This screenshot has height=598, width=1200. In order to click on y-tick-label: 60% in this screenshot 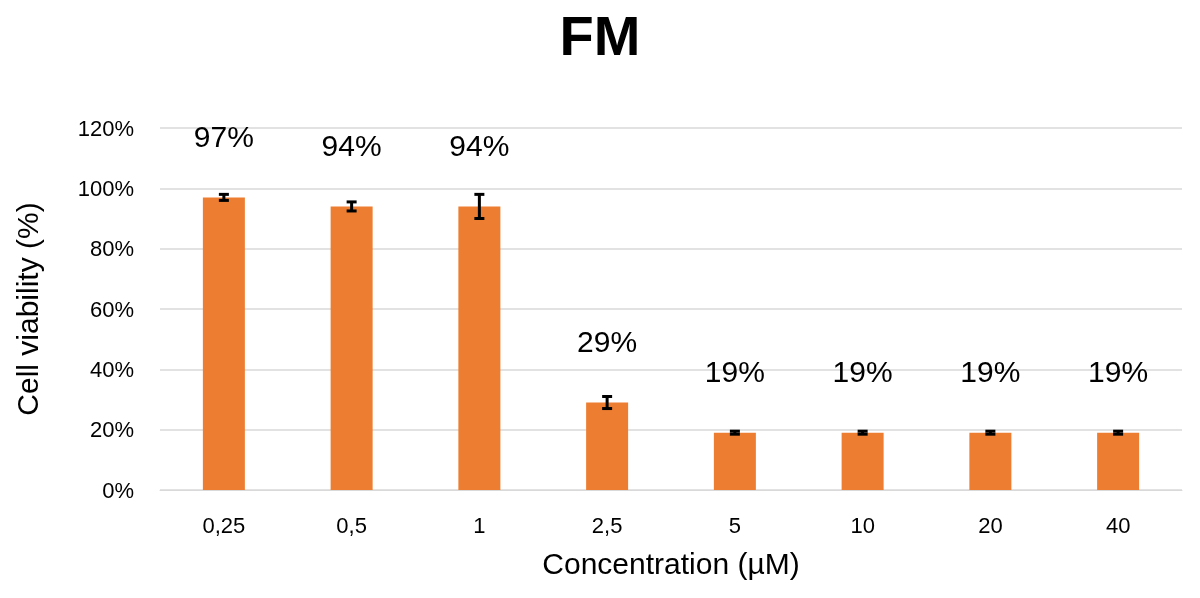, I will do `click(111, 309)`.